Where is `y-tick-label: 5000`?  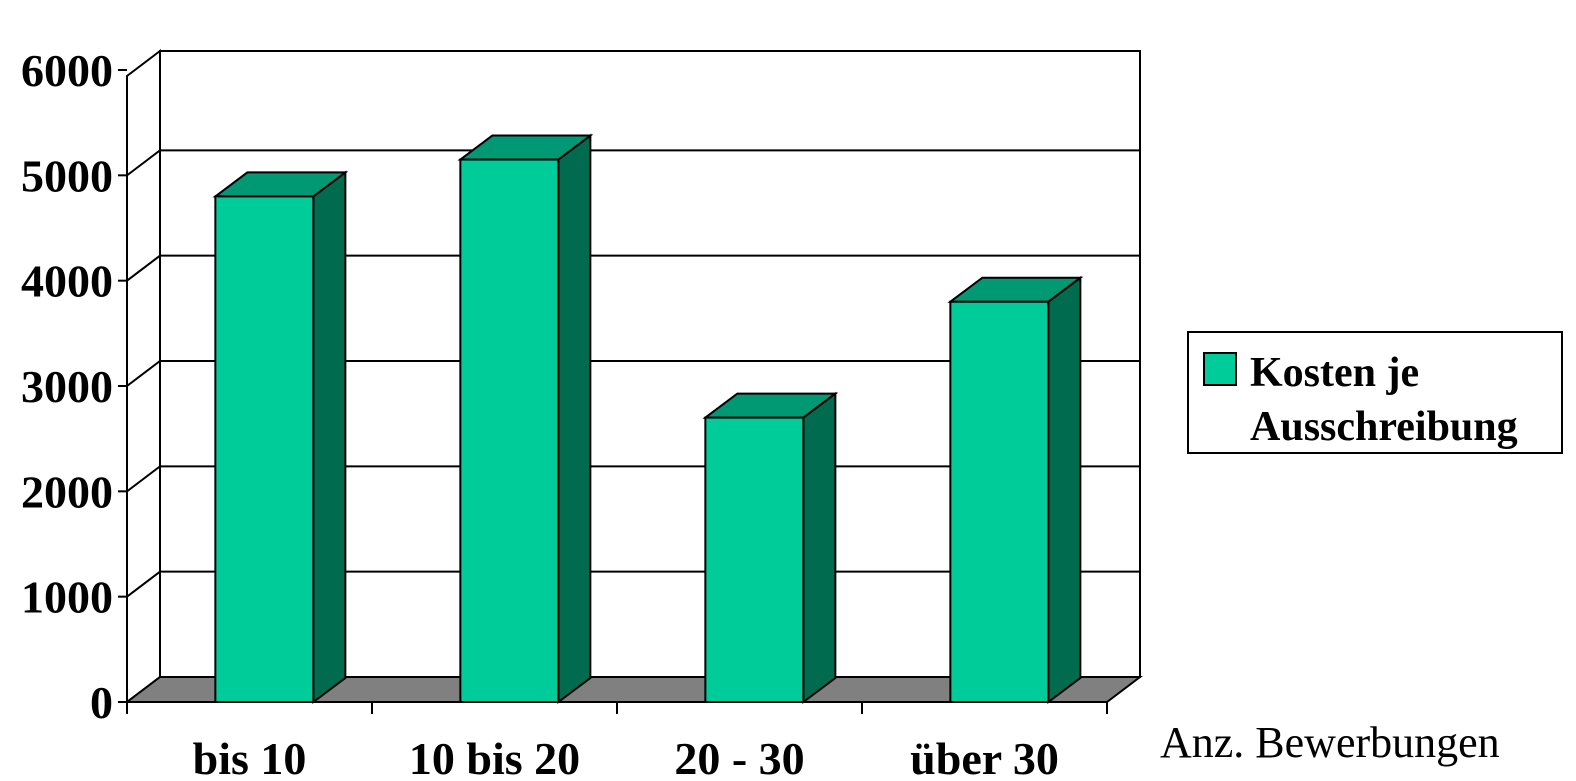
y-tick-label: 5000 is located at coordinates (67, 175).